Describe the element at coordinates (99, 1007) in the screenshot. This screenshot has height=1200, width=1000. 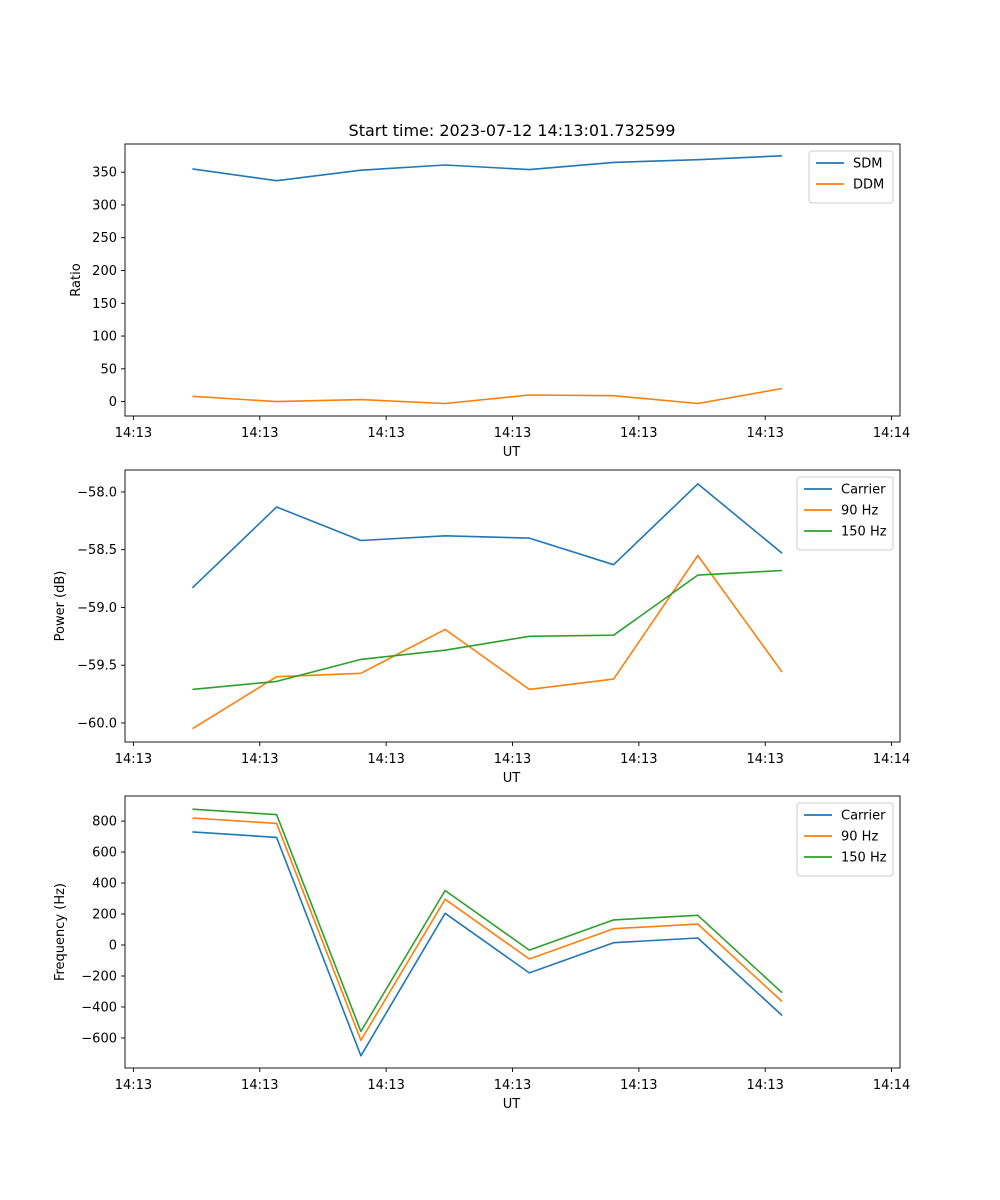
I see `y-tick-label: −400` at that location.